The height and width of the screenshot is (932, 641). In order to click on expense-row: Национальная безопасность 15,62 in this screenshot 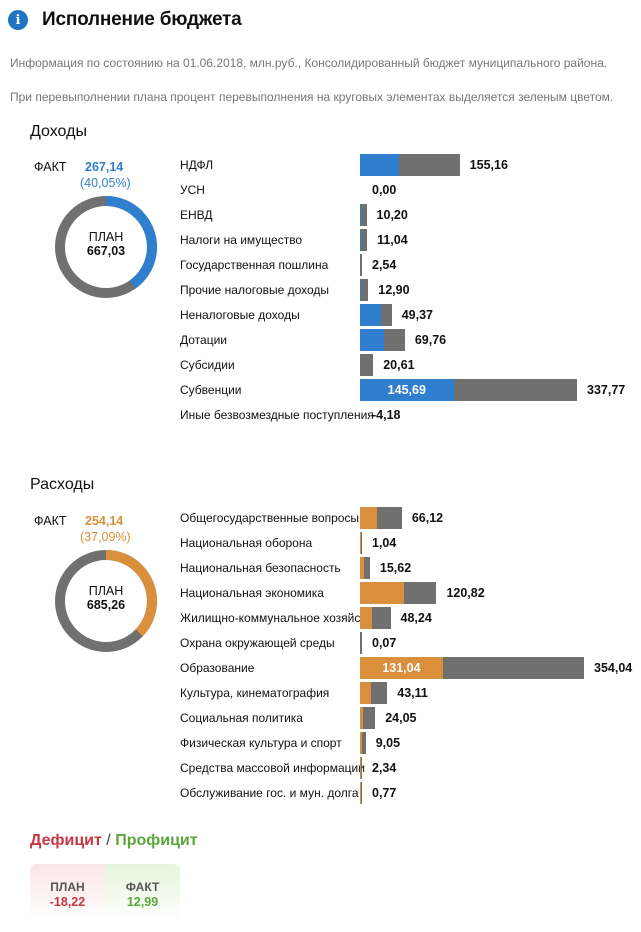, I will do `click(320, 568)`.